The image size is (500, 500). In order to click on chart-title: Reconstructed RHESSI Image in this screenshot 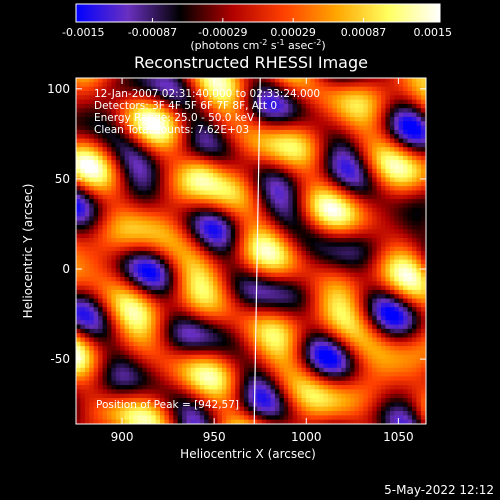, I will do `click(251, 62)`.